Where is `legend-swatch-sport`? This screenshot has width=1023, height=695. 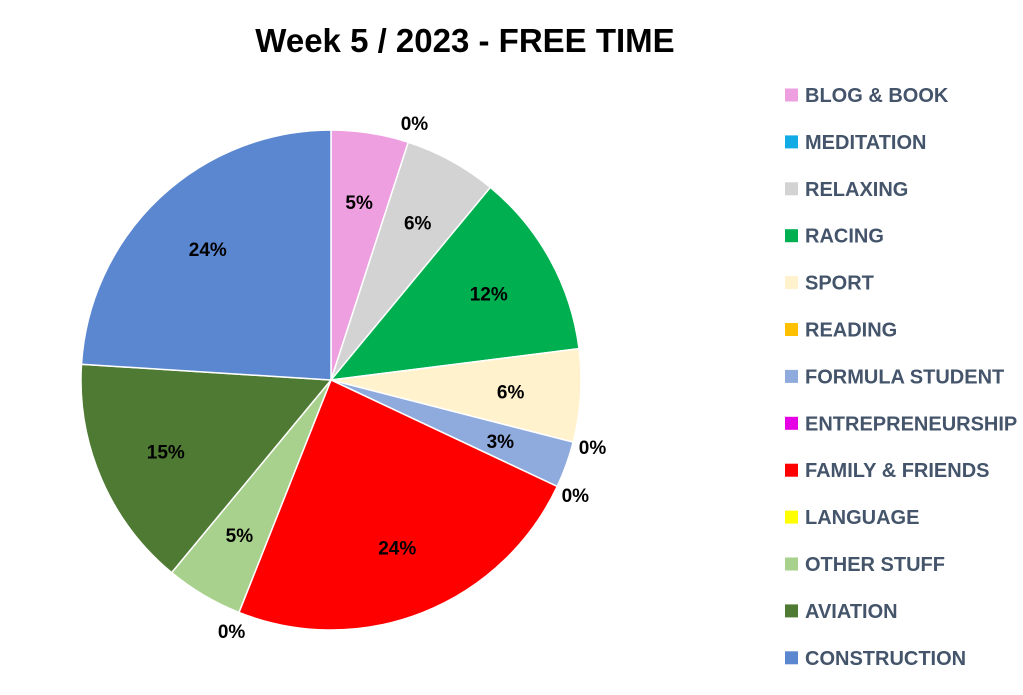 legend-swatch-sport is located at coordinates (791, 283).